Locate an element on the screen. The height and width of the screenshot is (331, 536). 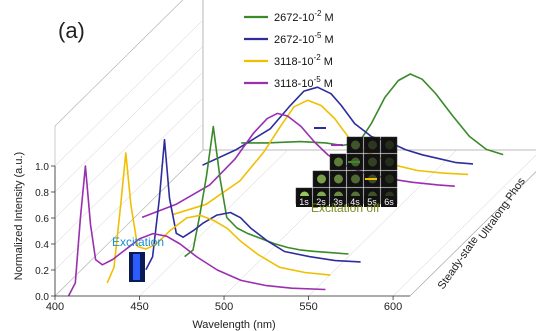
x-tick-label: 500 is located at coordinates (224, 307).